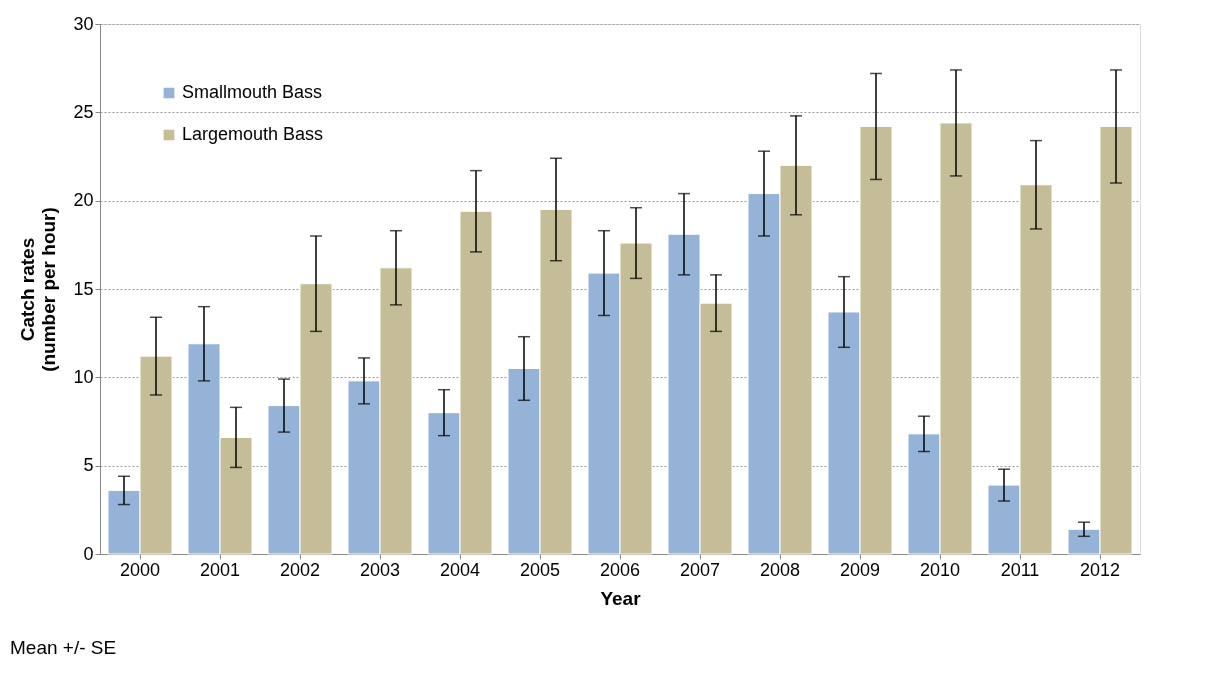 This screenshot has height=692, width=1211. Describe the element at coordinates (621, 598) in the screenshot. I see `x-axis-title: Year` at that location.